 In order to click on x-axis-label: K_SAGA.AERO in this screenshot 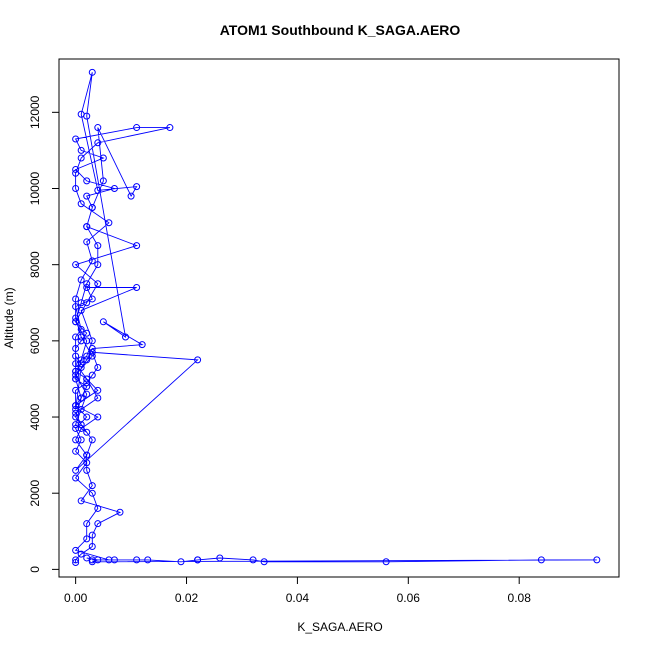, I will do `click(339, 627)`.